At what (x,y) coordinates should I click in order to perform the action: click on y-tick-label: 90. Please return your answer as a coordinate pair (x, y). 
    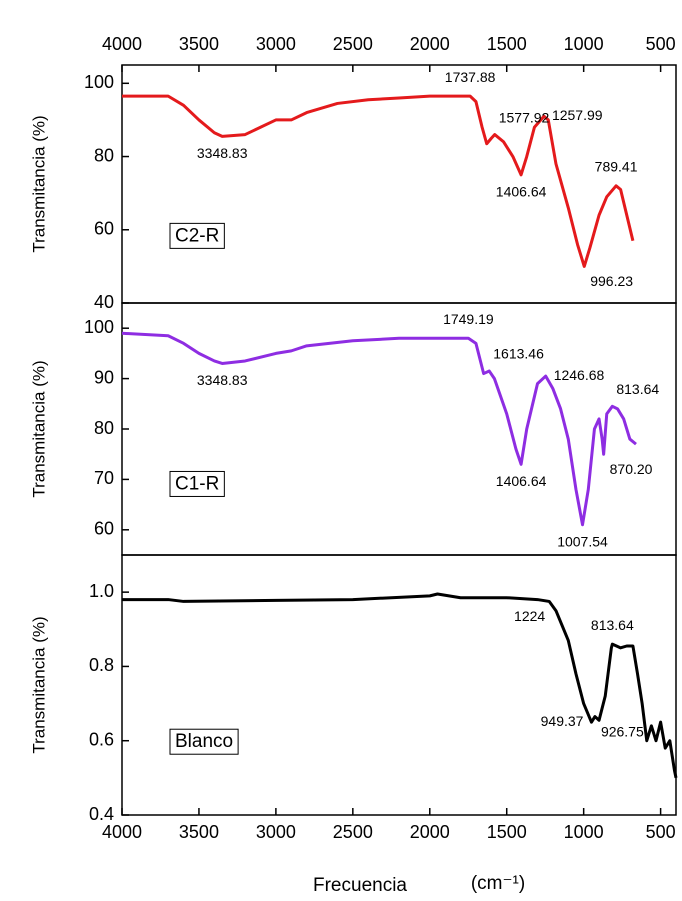
    Looking at the image, I should click on (104, 377).